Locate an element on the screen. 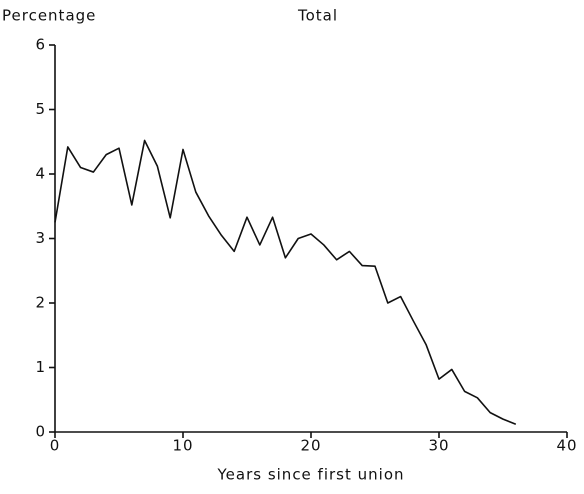  x-tick-label: 30 is located at coordinates (438, 446).